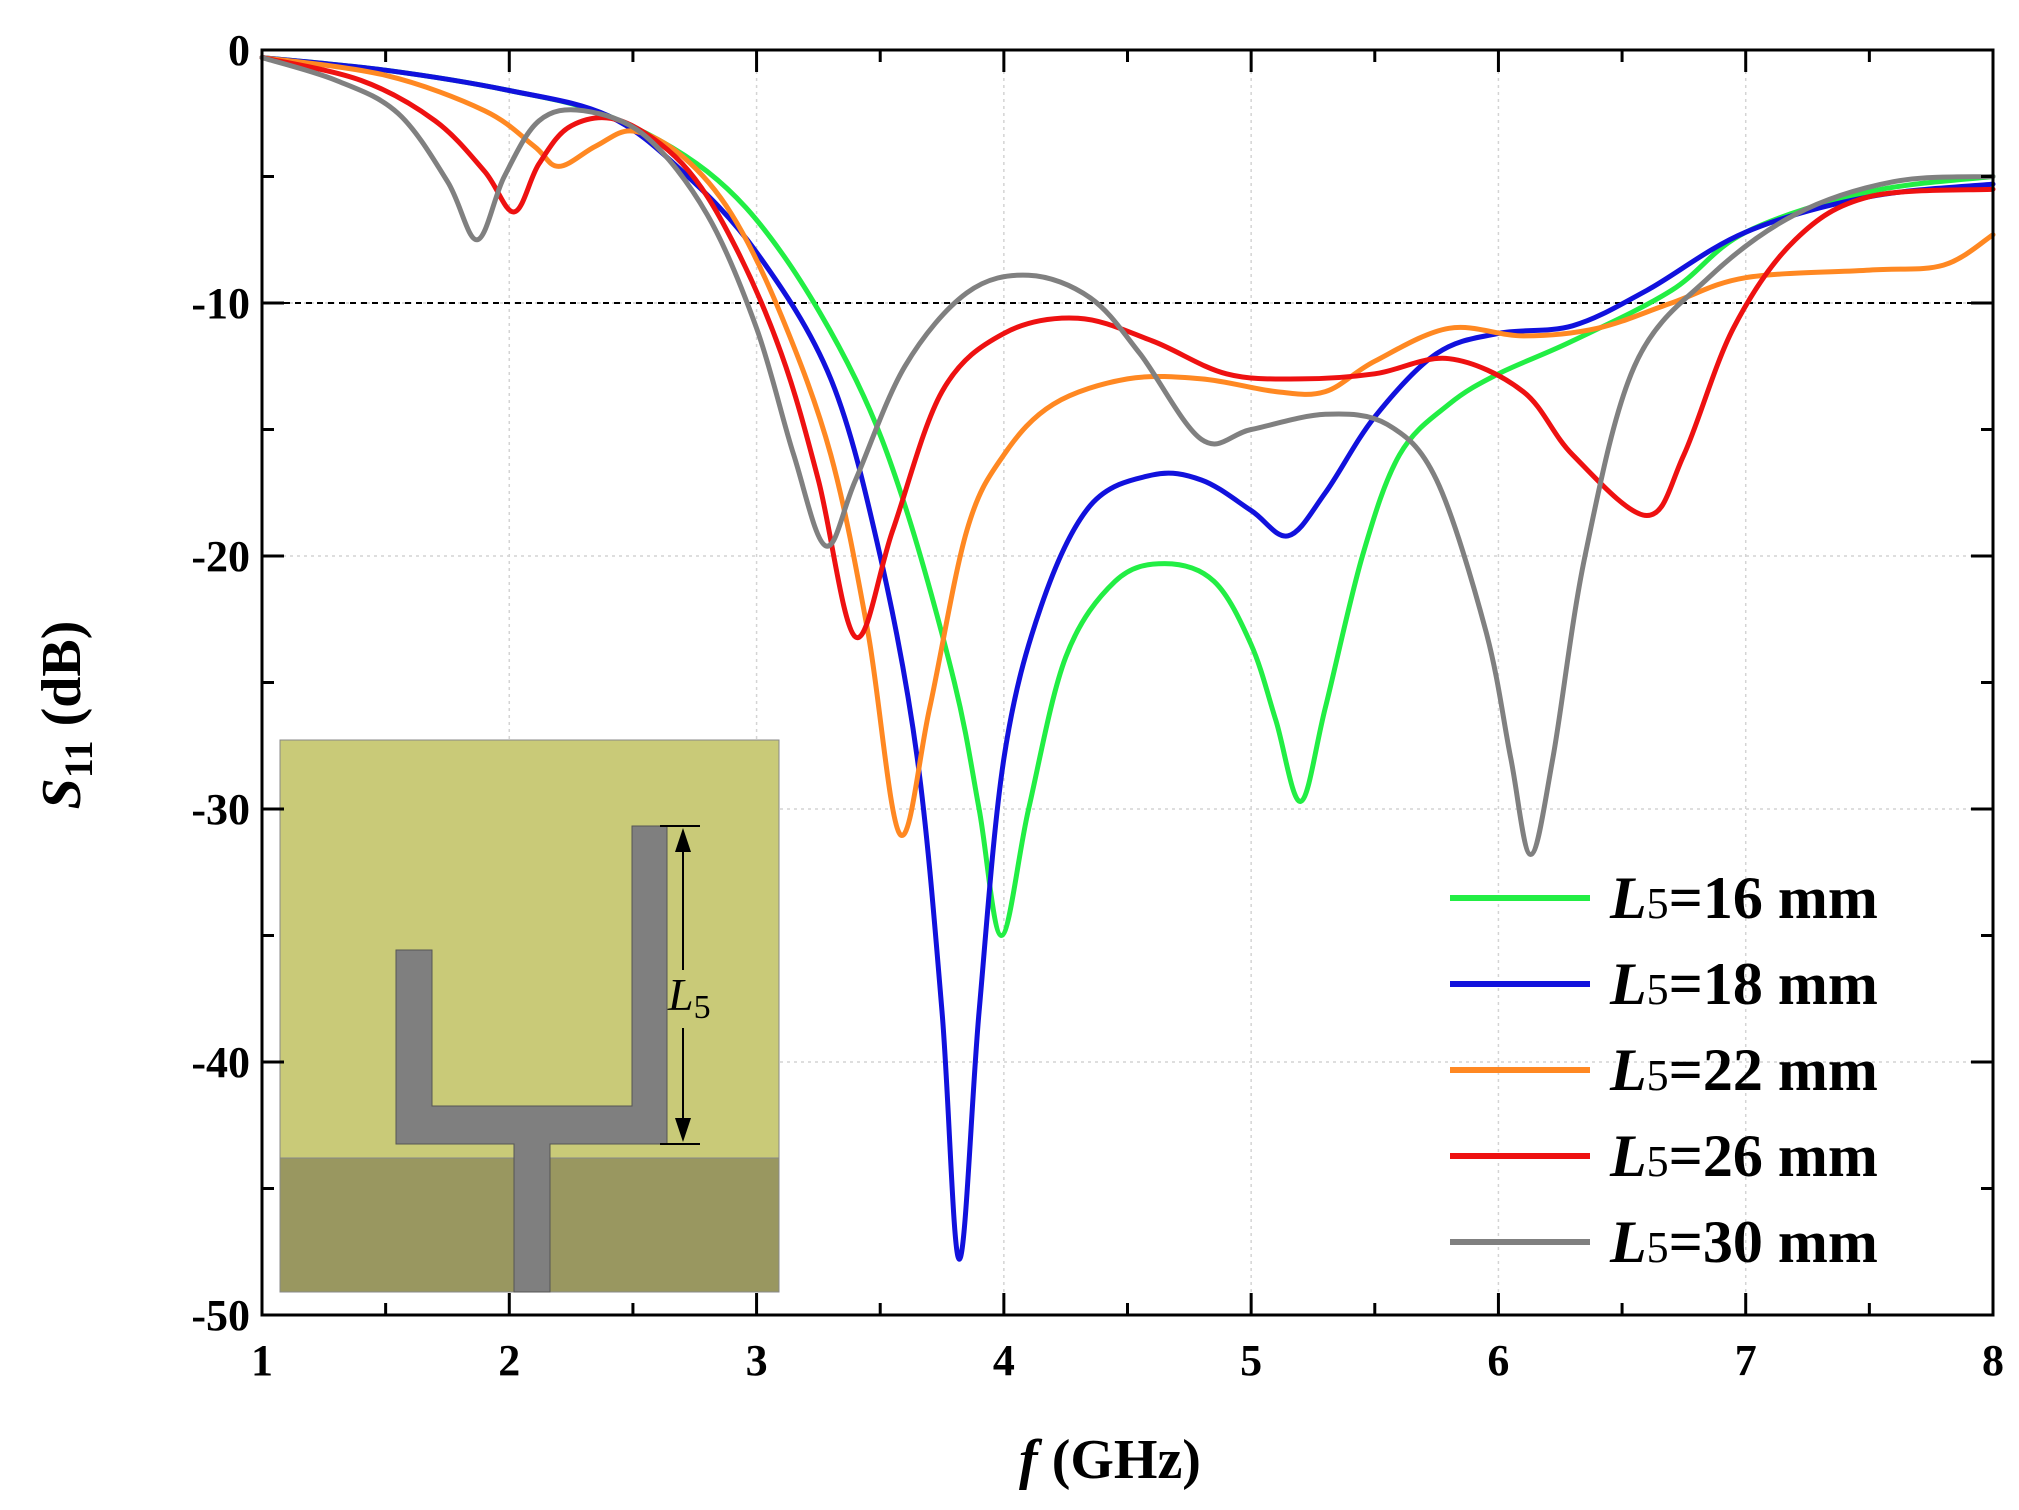 The image size is (2019, 1510). I want to click on legend: L5=16 mm L5=18 mm L5=22 mm L5=26 mm L5=30 mm, so click(1664, 1070).